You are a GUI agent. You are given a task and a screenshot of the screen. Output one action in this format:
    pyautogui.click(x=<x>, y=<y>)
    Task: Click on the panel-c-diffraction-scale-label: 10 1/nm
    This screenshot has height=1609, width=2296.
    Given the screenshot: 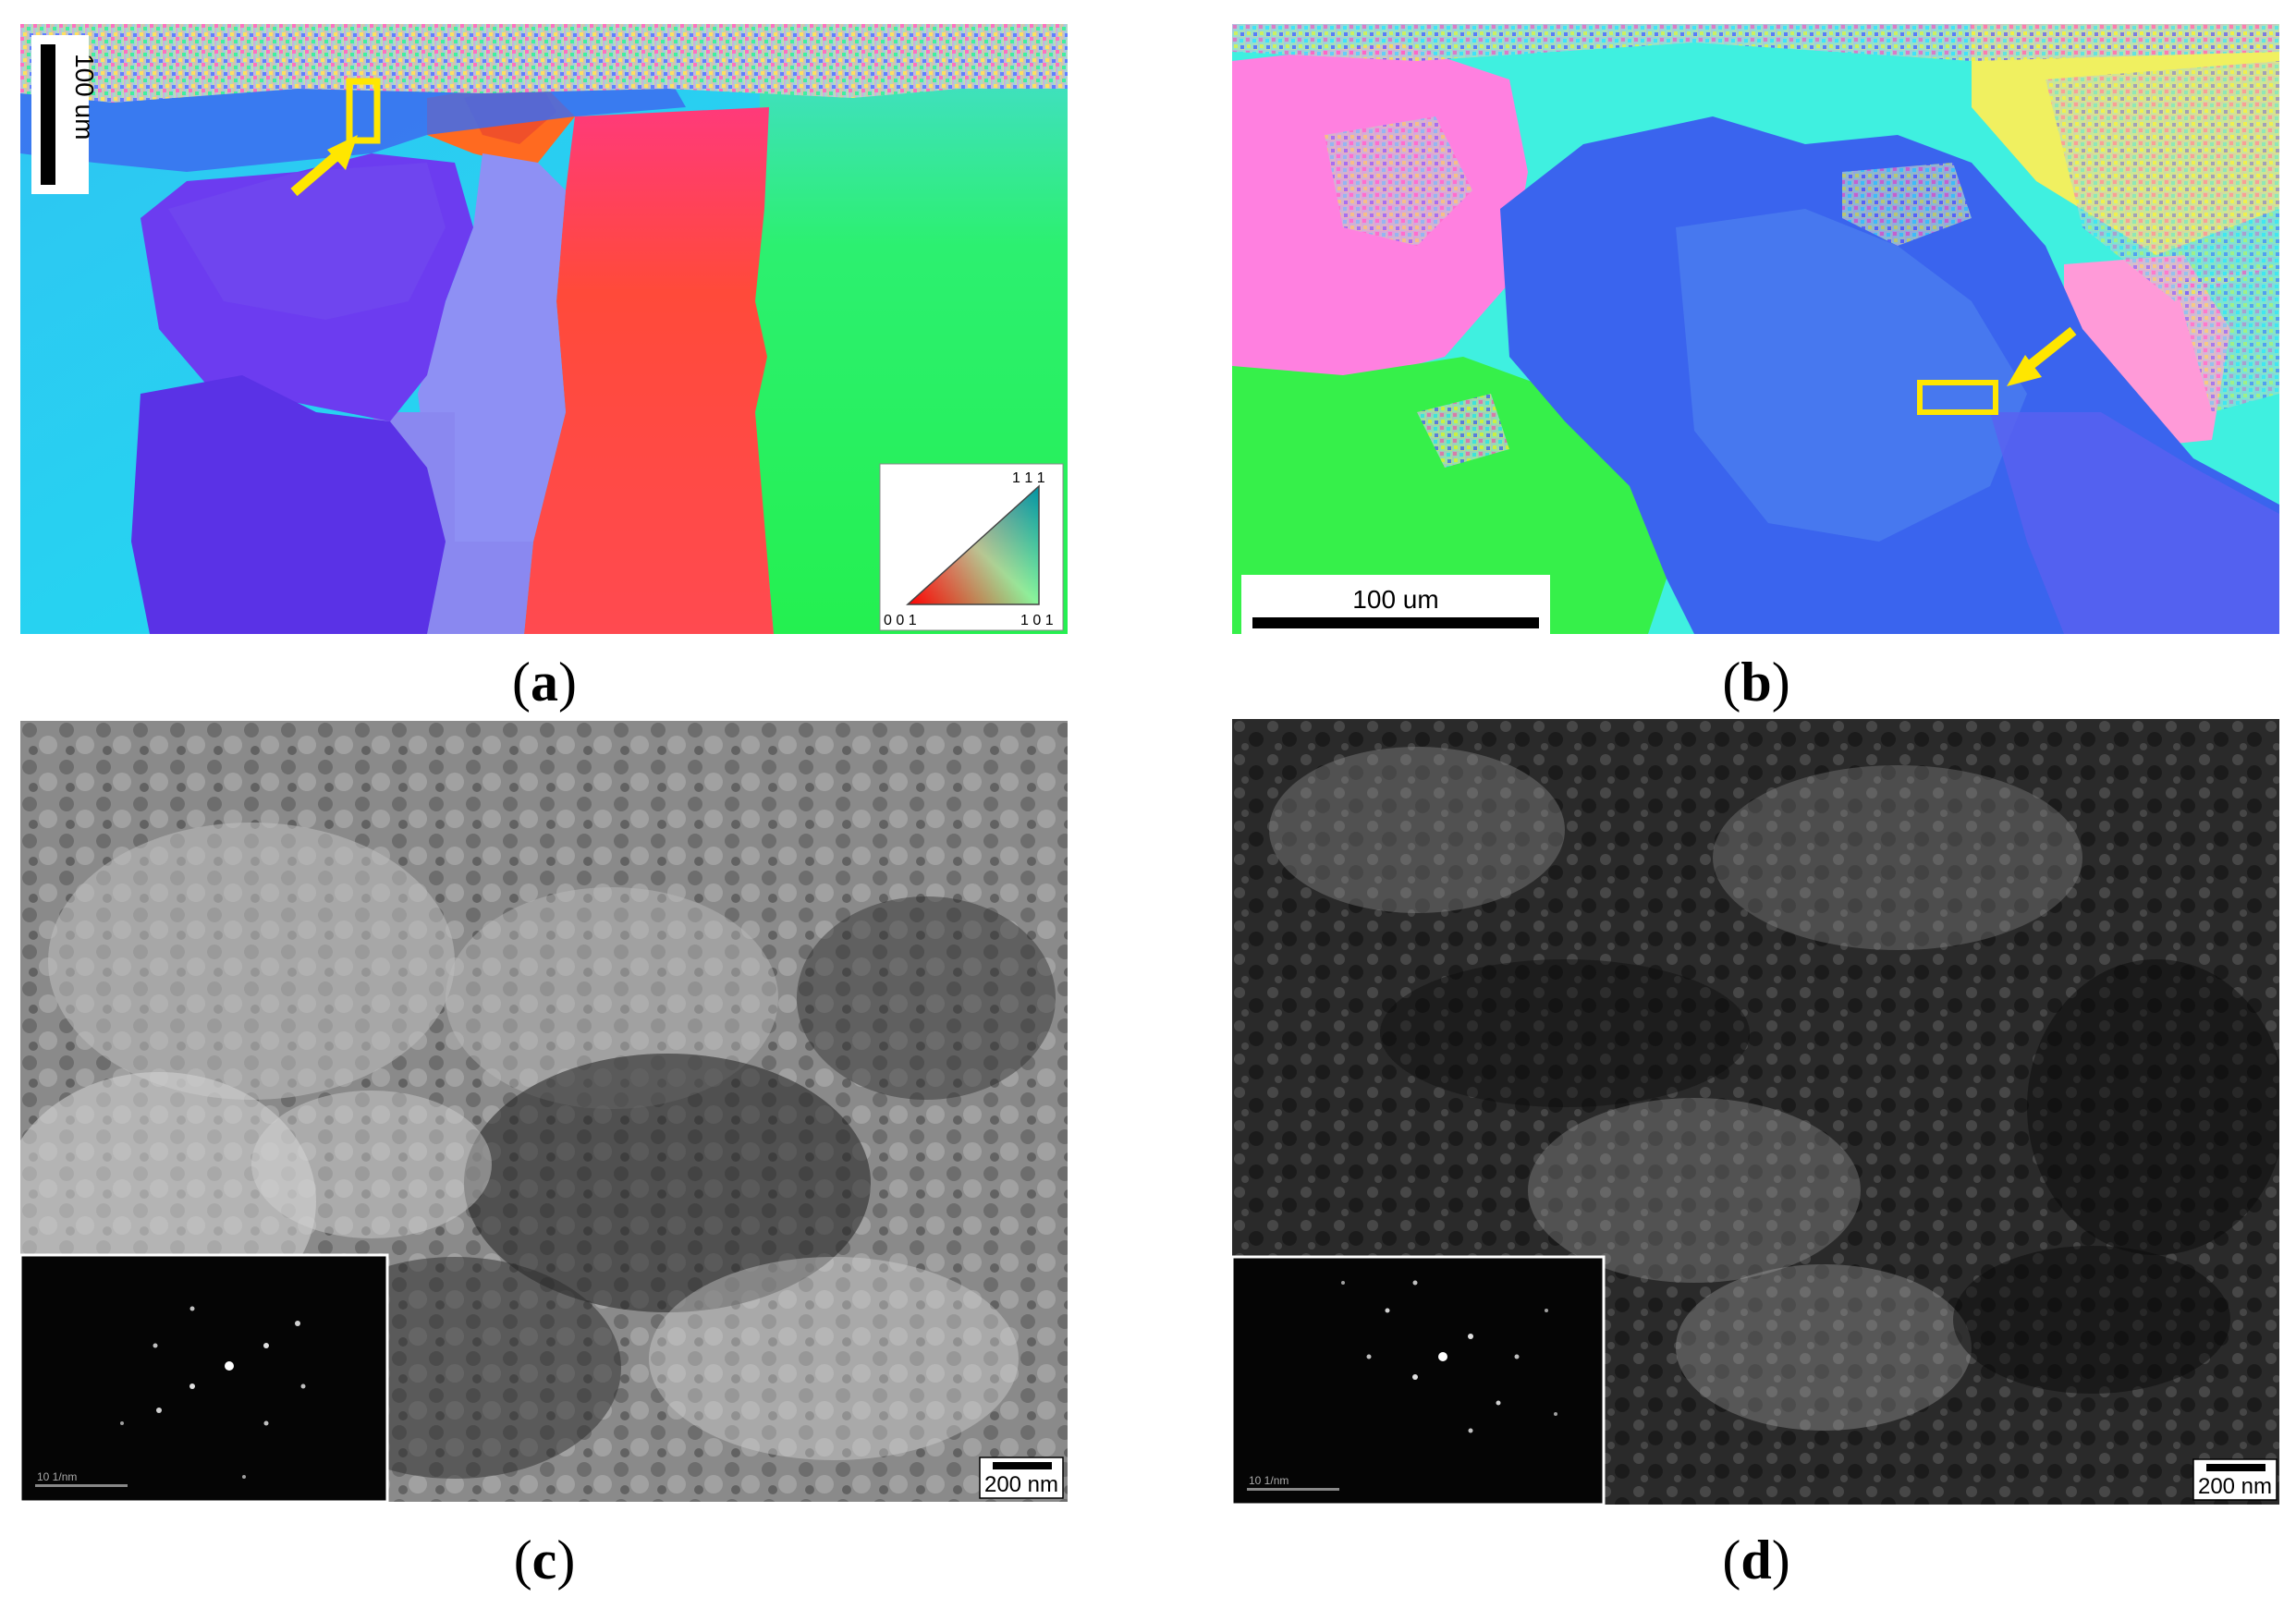 What is the action you would take?
    pyautogui.click(x=57, y=1476)
    